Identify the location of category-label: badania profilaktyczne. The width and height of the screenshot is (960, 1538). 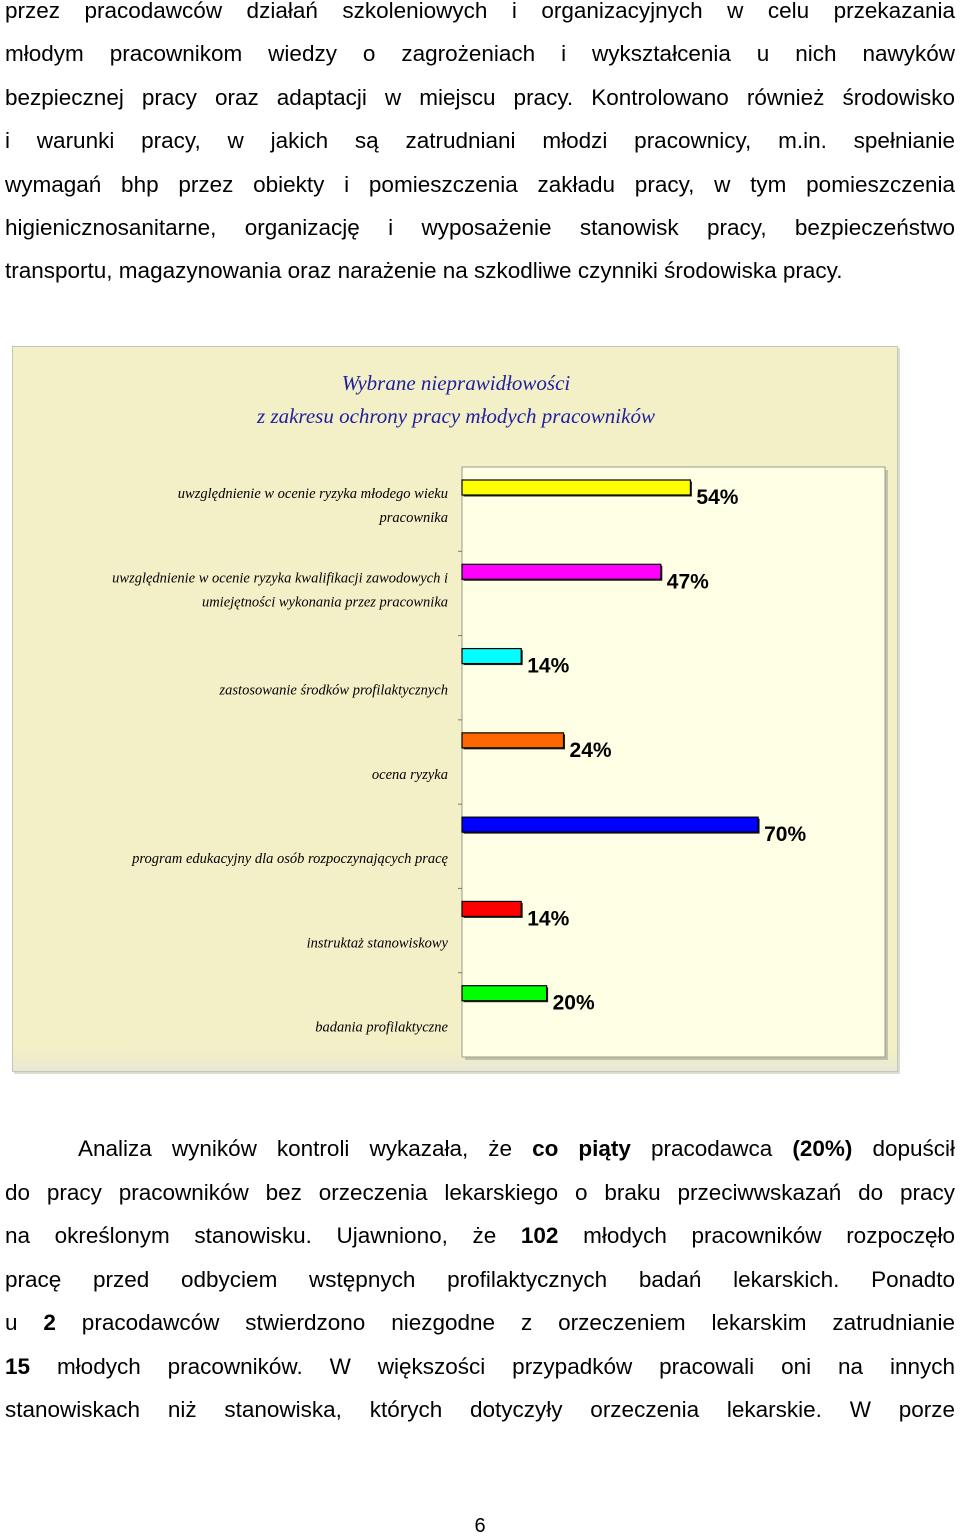
(381, 1028).